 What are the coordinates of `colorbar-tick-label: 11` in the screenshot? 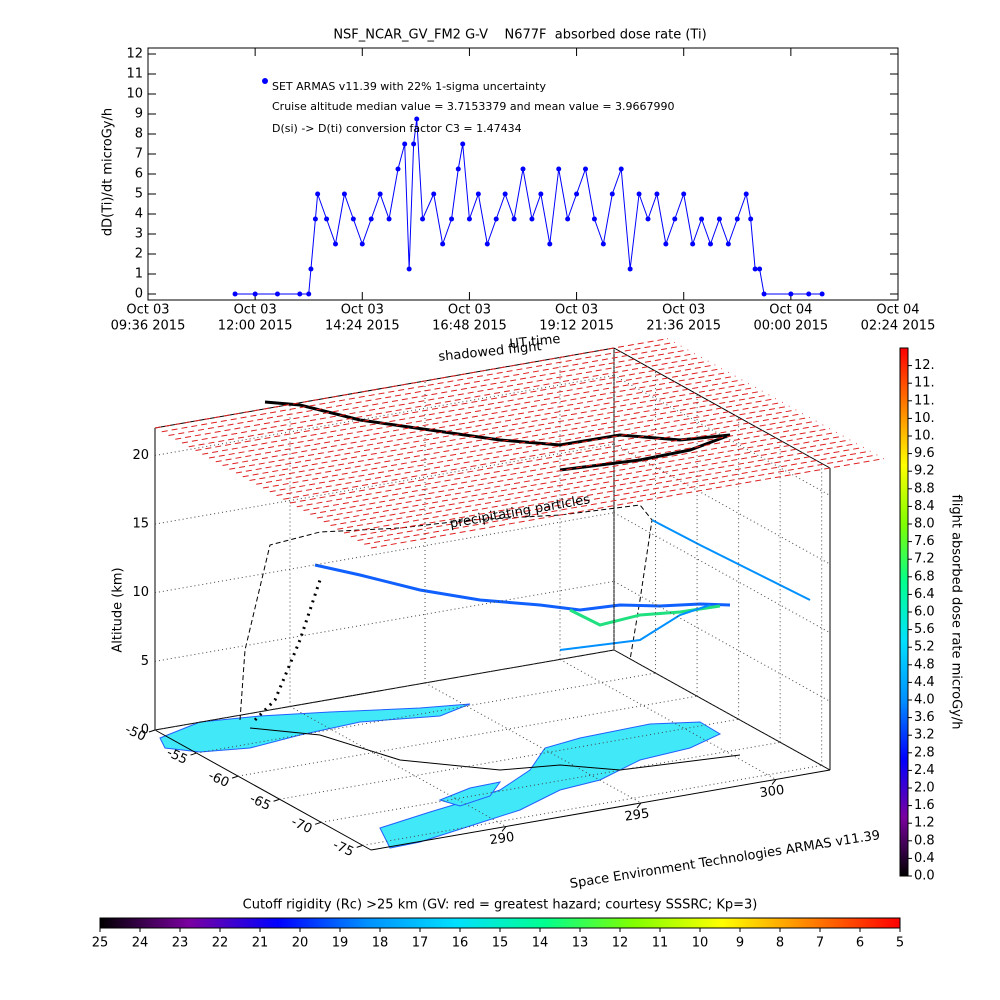 It's located at (660, 943).